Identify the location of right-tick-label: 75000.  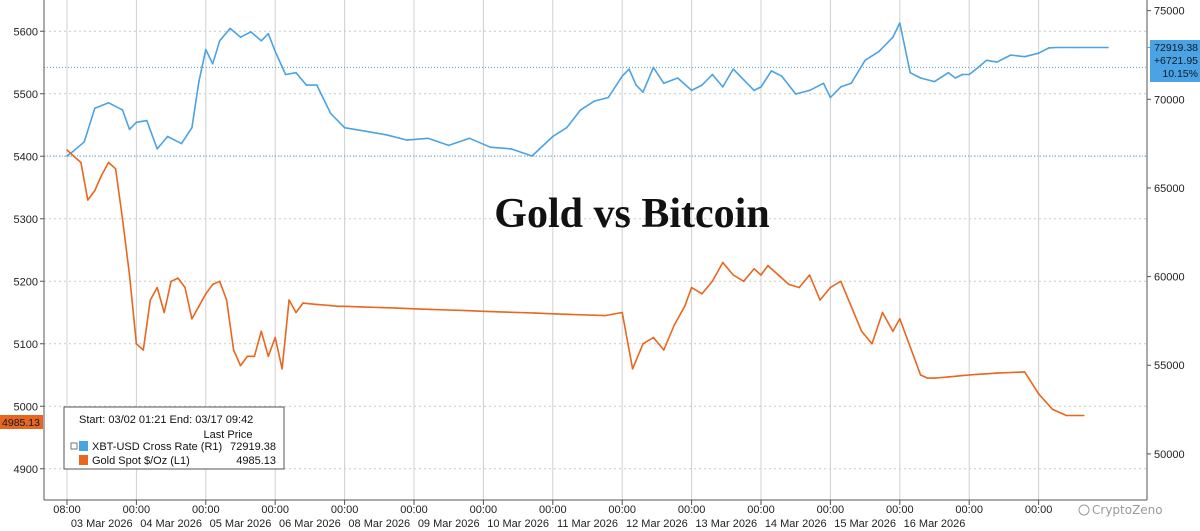
(1169, 12).